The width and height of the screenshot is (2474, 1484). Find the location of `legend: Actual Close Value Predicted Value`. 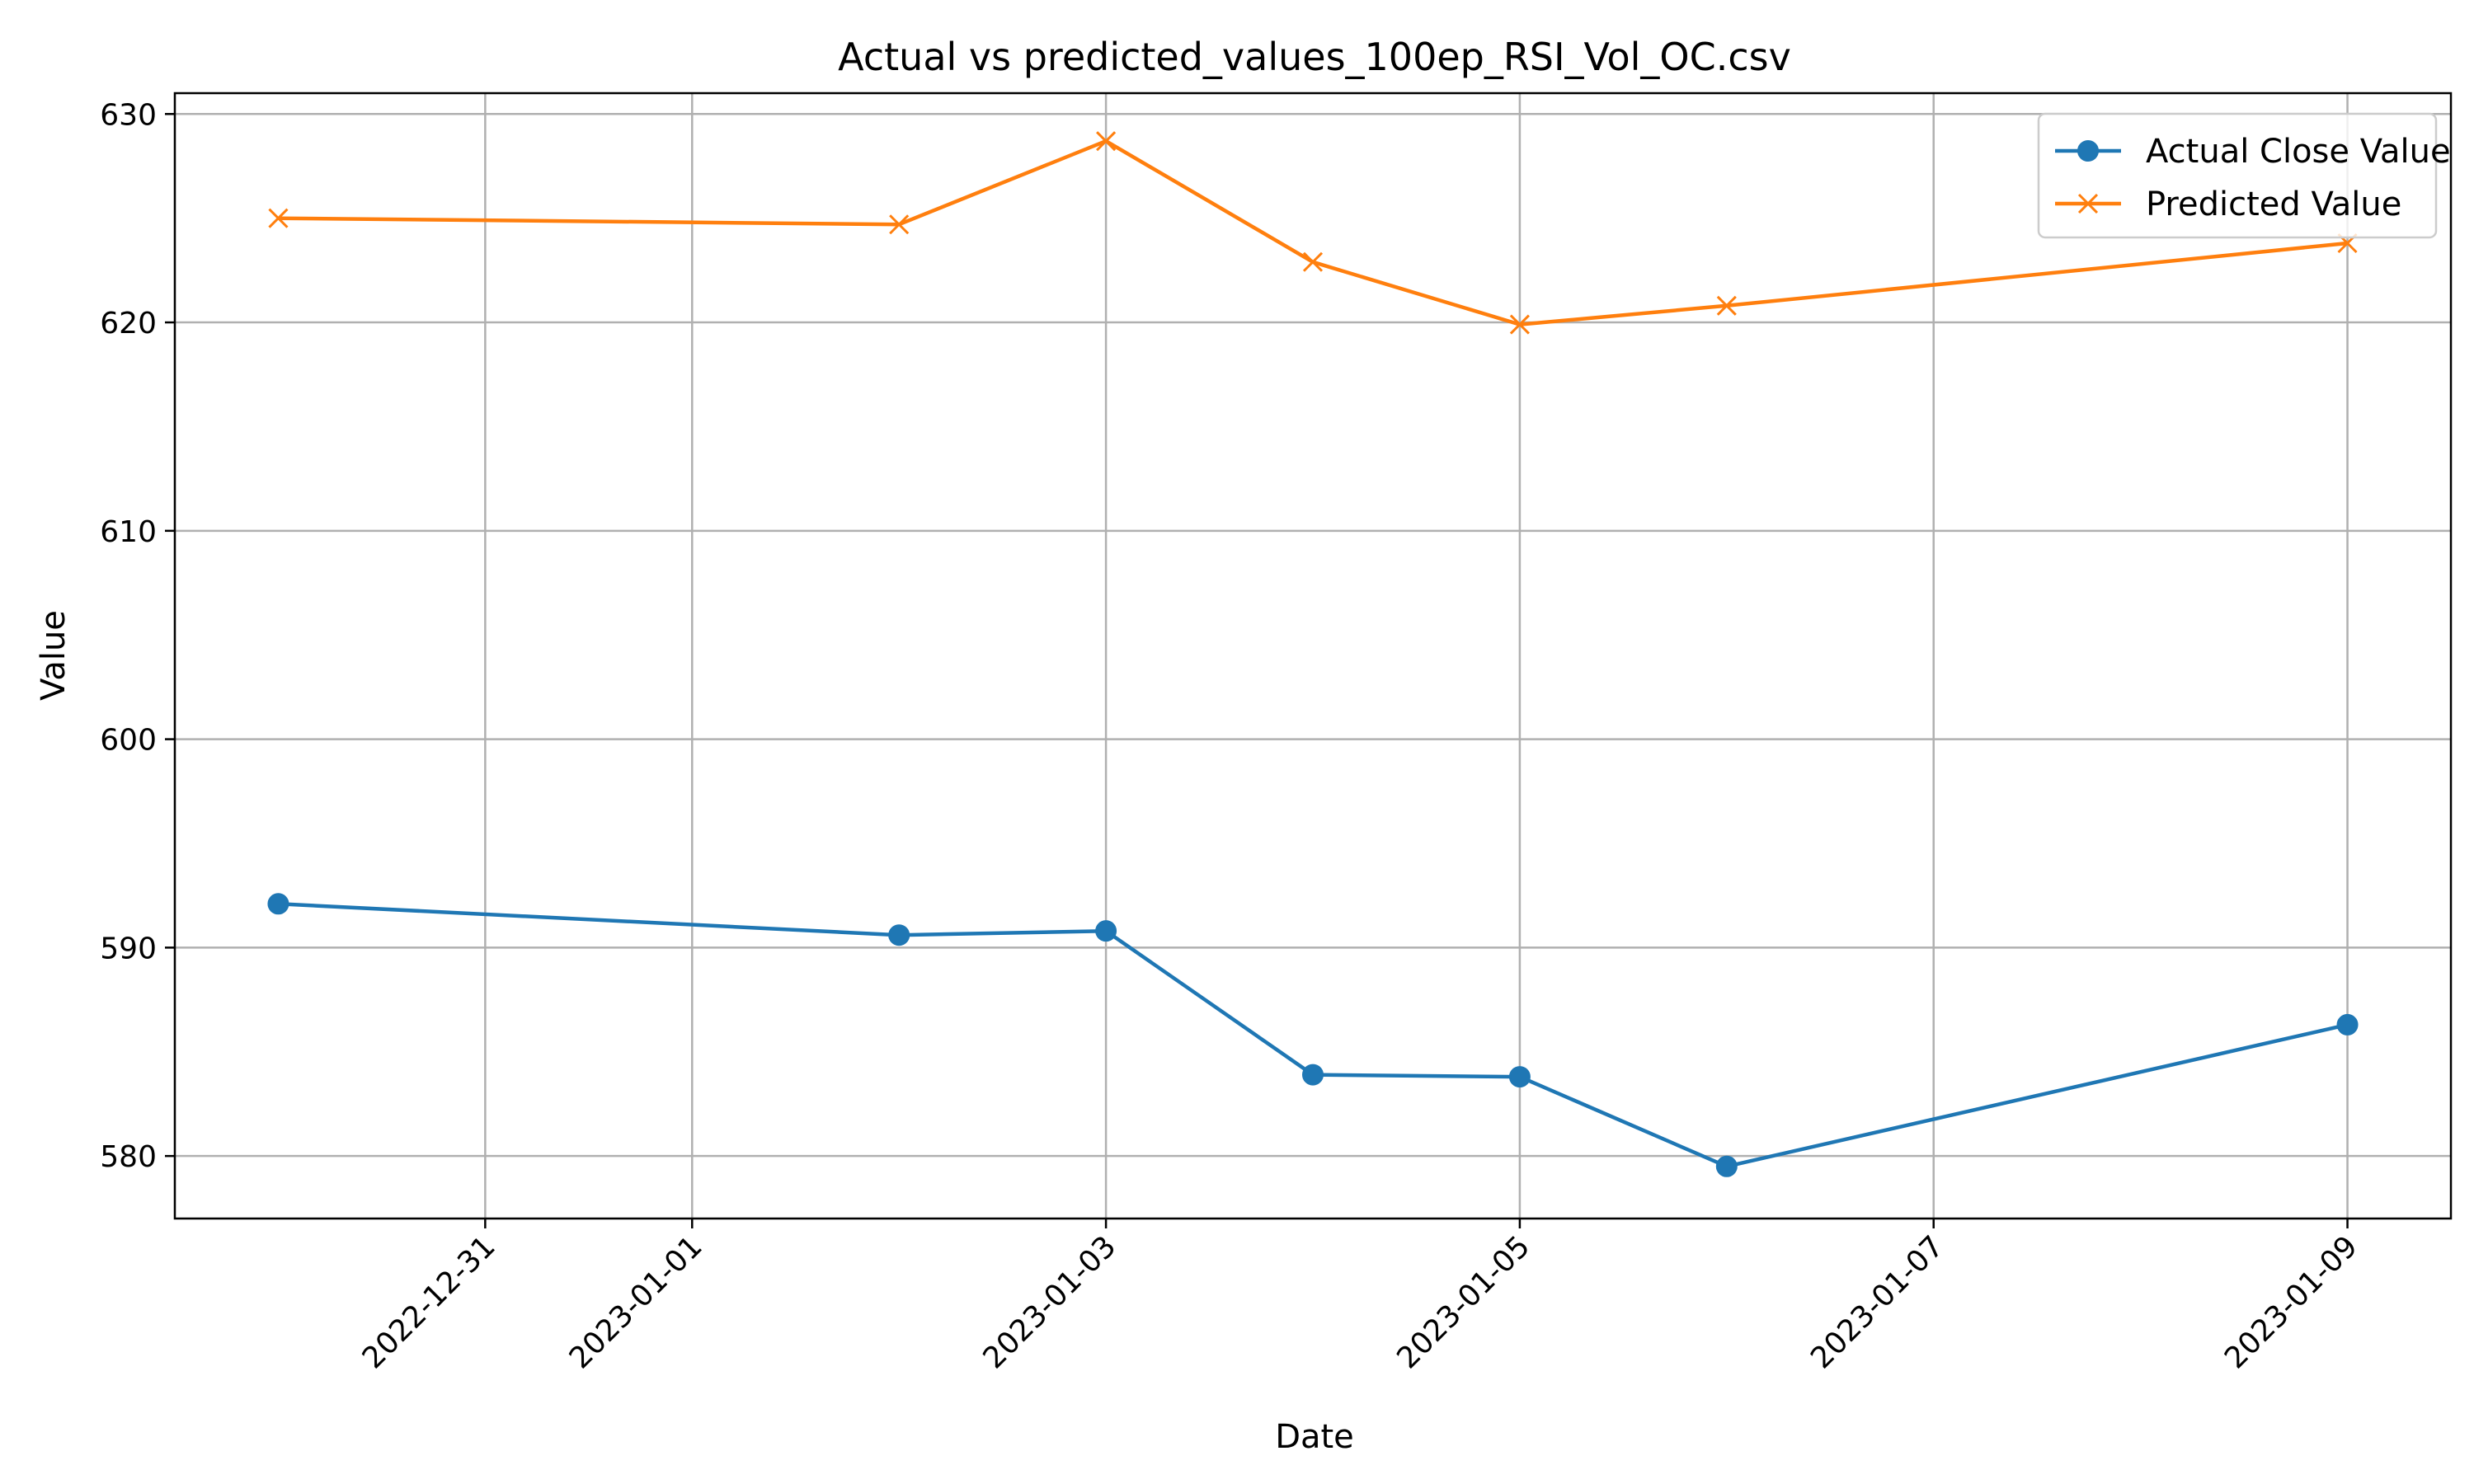

legend: Actual Close Value Predicted Value is located at coordinates (2244, 175).